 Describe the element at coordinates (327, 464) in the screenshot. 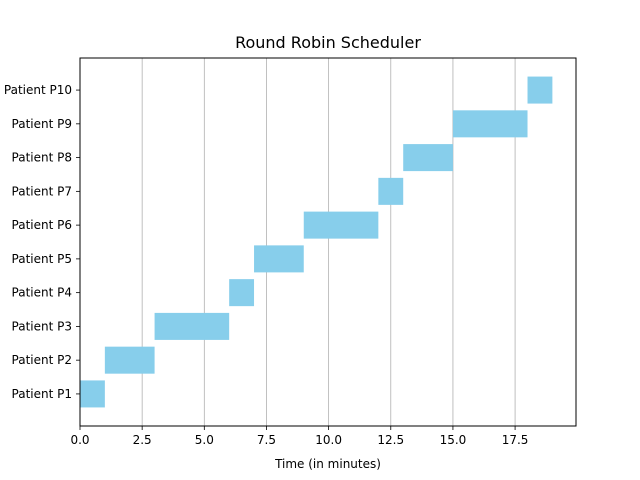

I see `x-axis-label: Time (in minutes)` at that location.